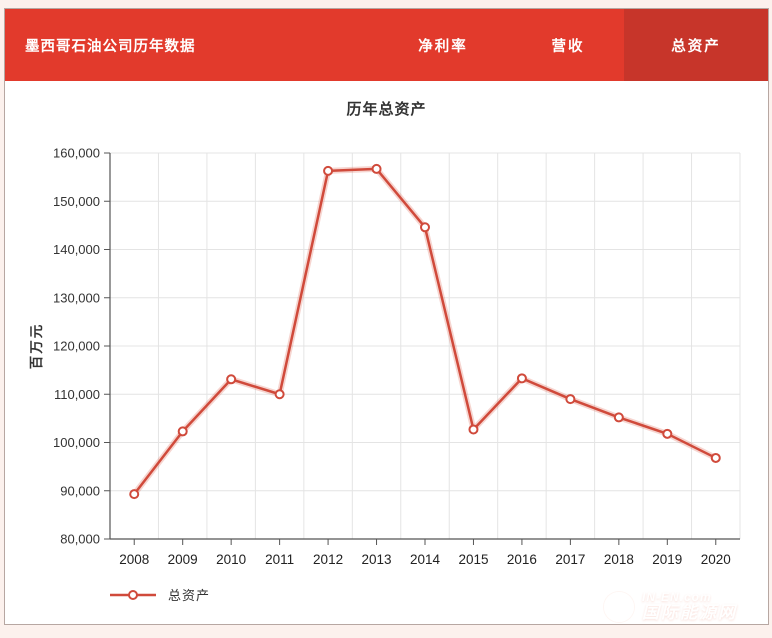 The image size is (772, 638). I want to click on svg-text: 2011, so click(279, 559).